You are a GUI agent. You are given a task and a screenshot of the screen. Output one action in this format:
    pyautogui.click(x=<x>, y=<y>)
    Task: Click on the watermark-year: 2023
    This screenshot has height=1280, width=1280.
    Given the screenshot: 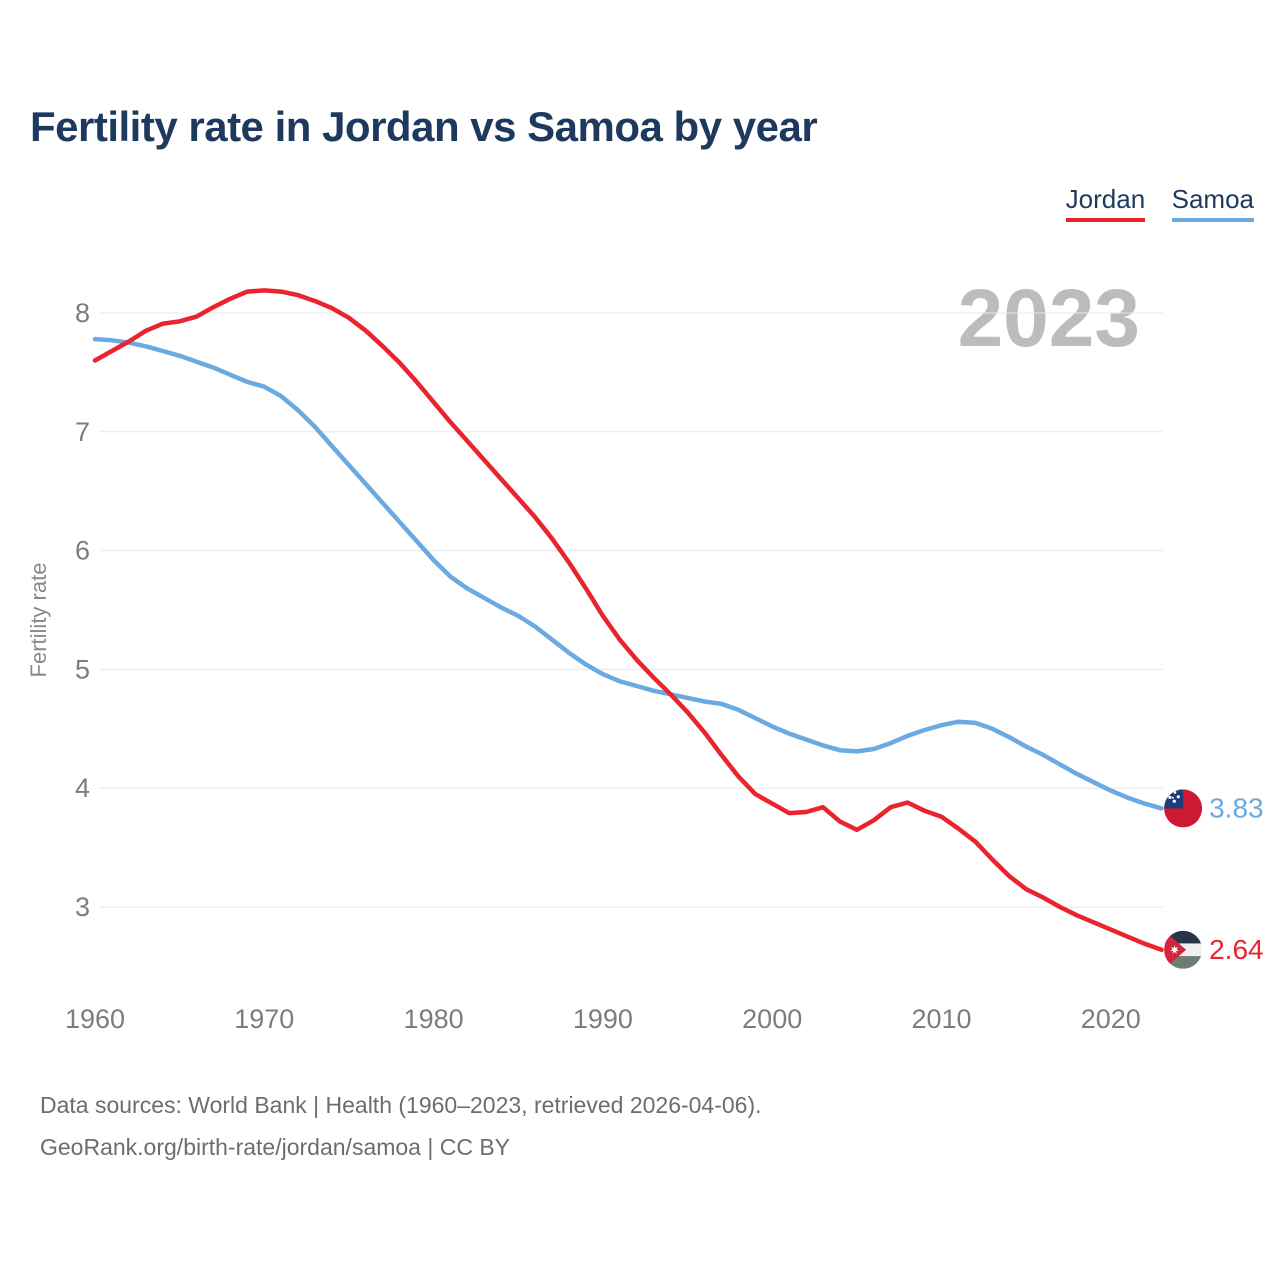 What is the action you would take?
    pyautogui.click(x=1049, y=318)
    